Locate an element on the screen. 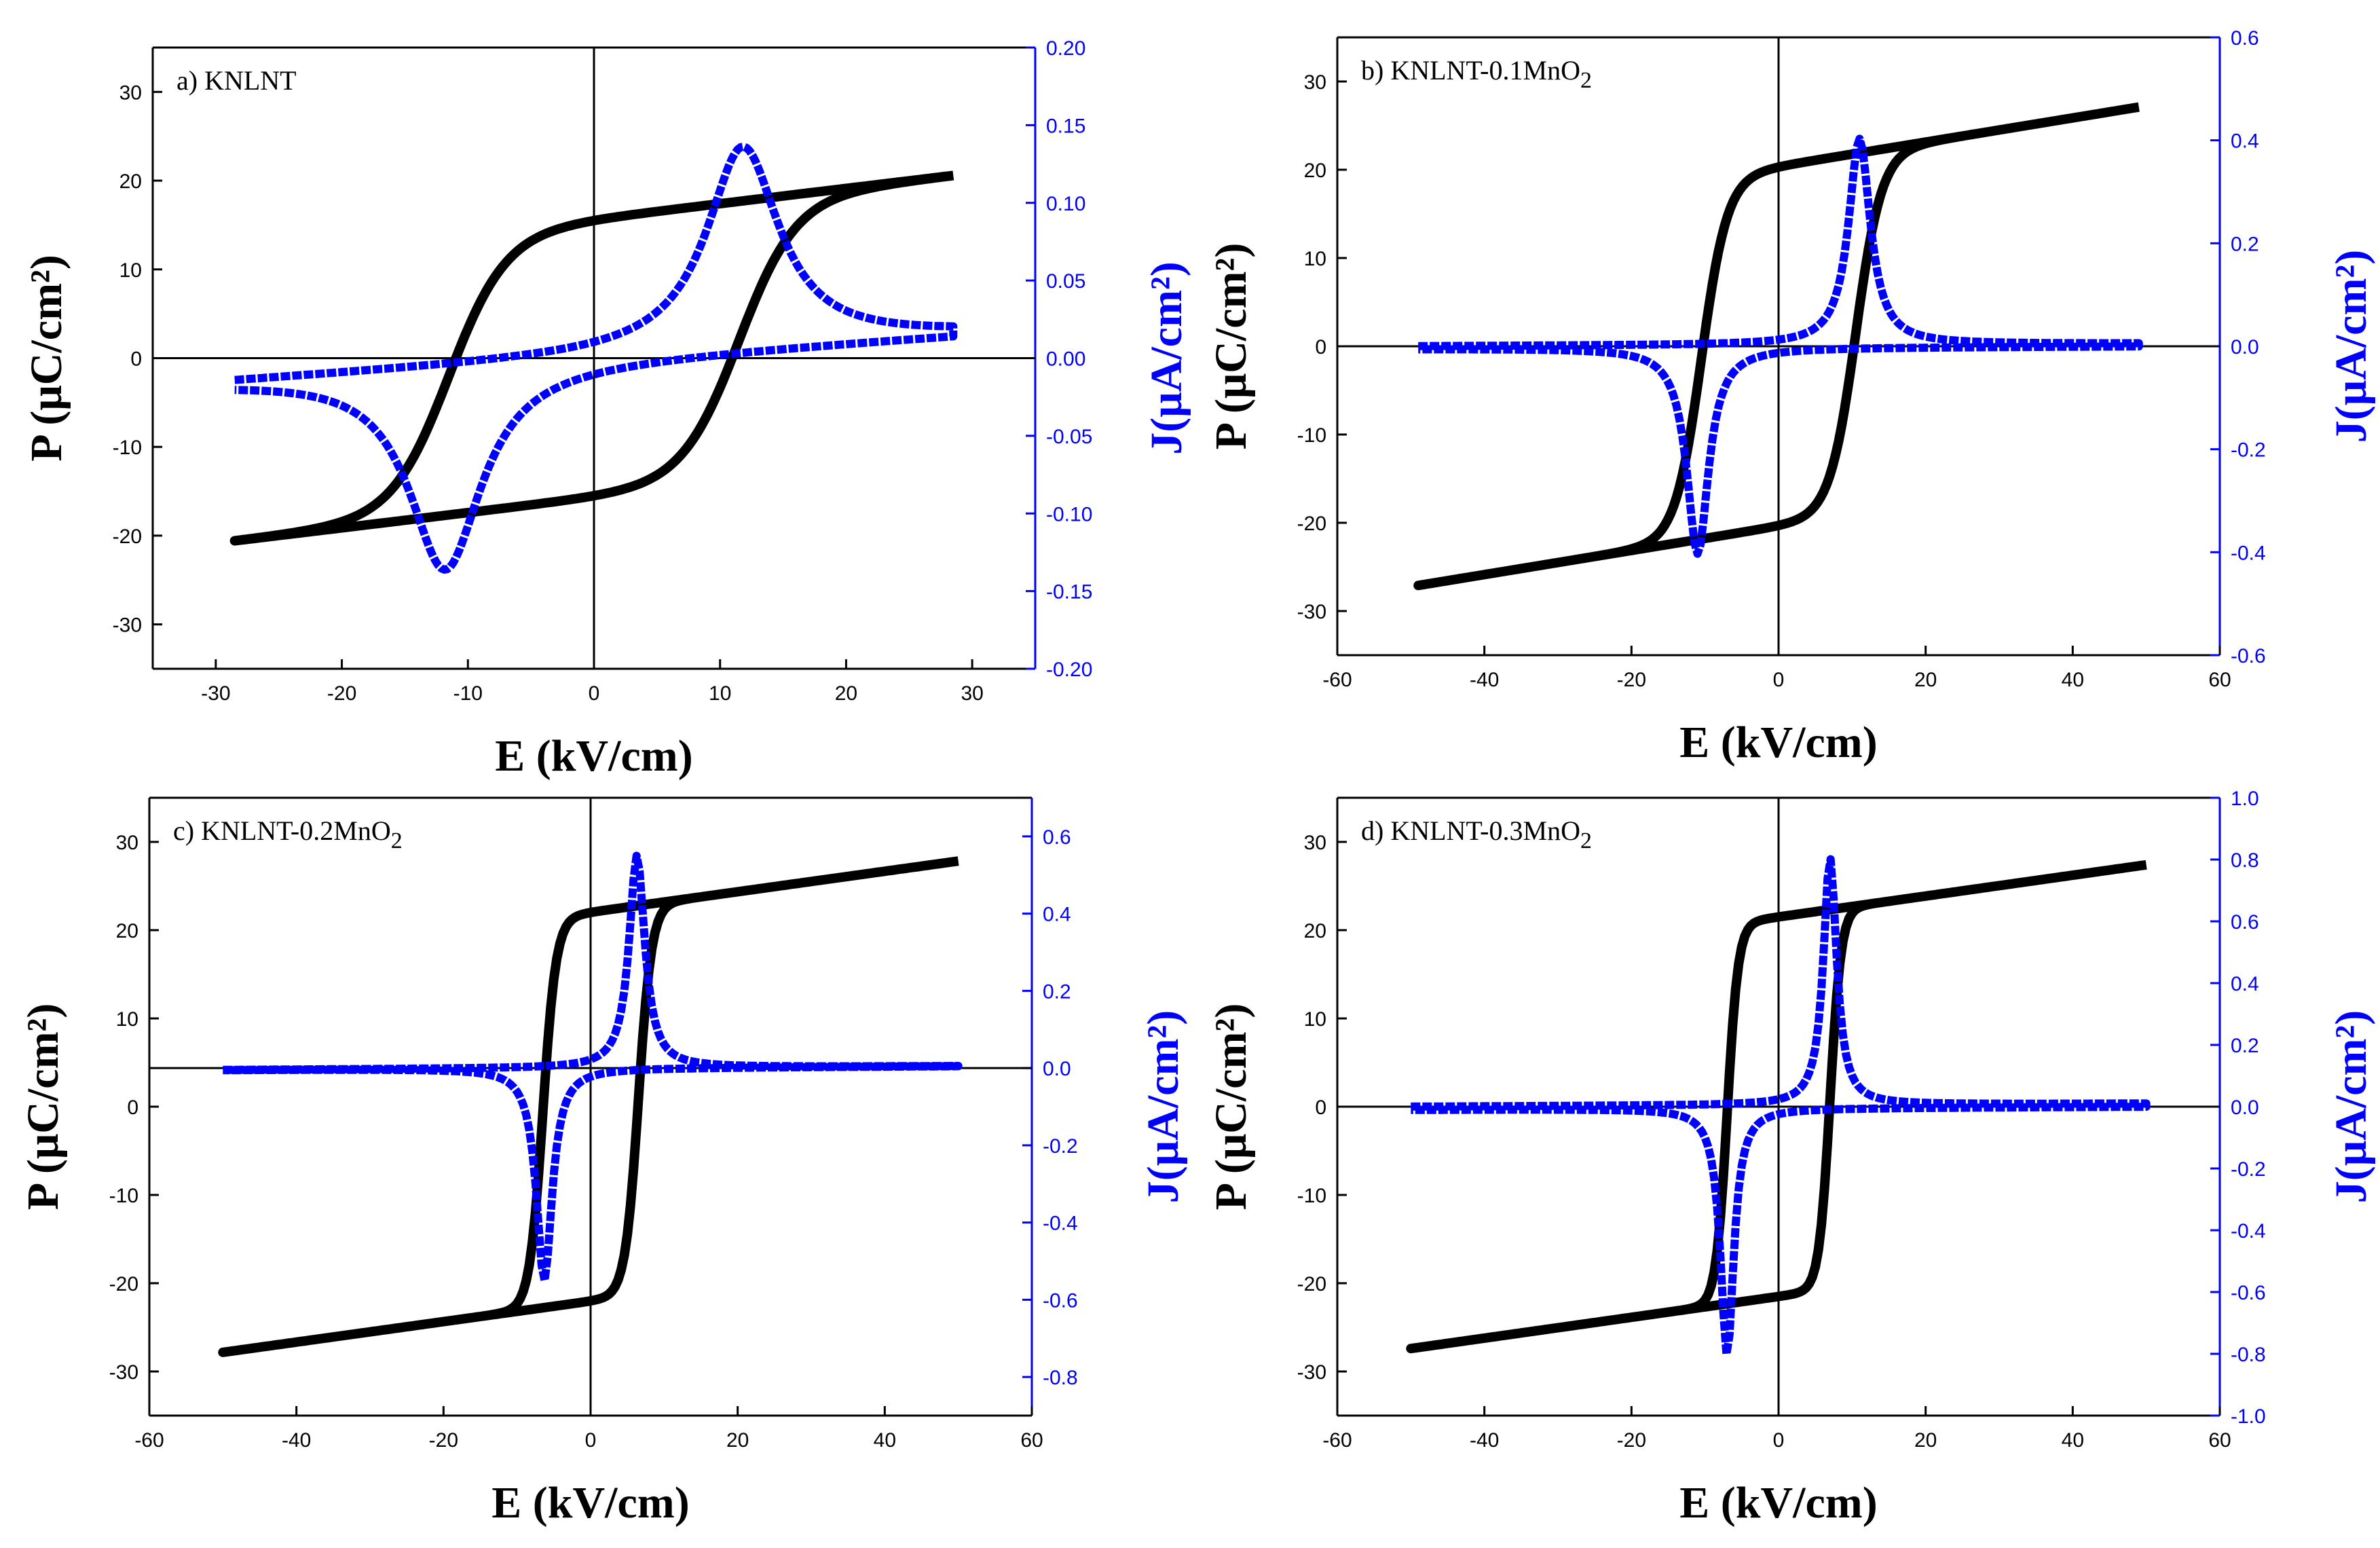 Image resolution: width=2380 pixels, height=1548 pixels. y-right-tick-label: 0.8 is located at coordinates (2245, 860).